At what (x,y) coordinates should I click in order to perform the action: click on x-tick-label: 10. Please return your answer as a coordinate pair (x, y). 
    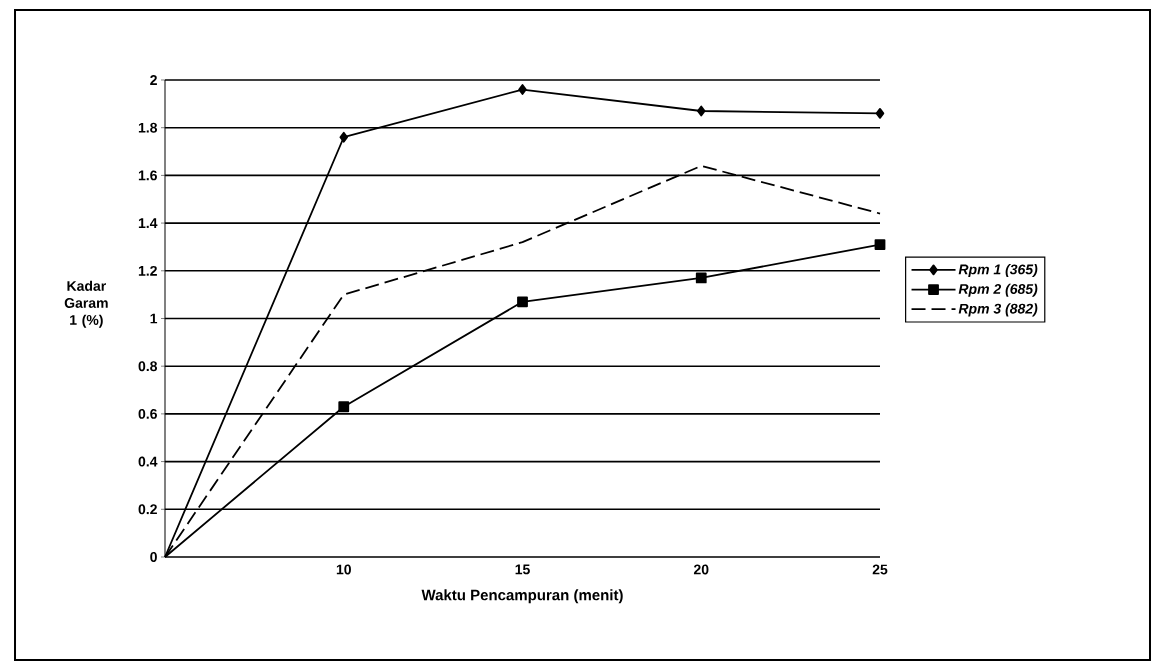
    Looking at the image, I should click on (343, 569).